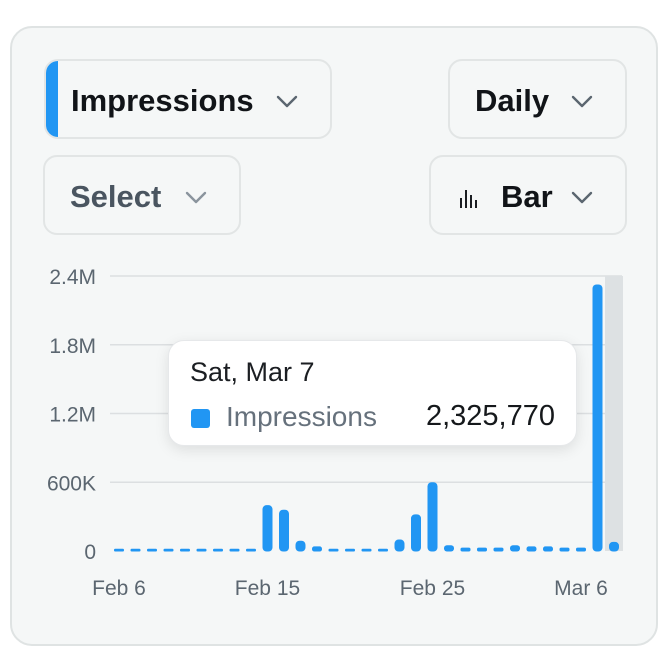 This screenshot has width=670, height=646. What do you see at coordinates (432, 588) in the screenshot?
I see `x-tick-label: Feb 25` at bounding box center [432, 588].